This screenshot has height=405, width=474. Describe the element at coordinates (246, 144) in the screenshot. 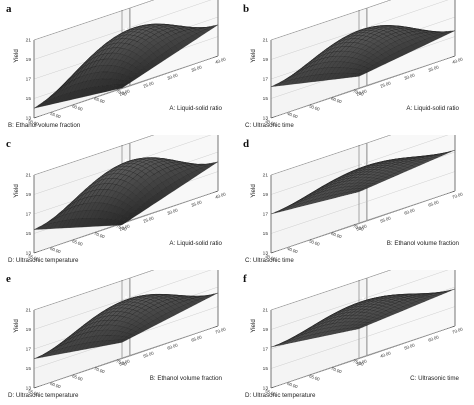

I see `panel-letter: d` at that location.